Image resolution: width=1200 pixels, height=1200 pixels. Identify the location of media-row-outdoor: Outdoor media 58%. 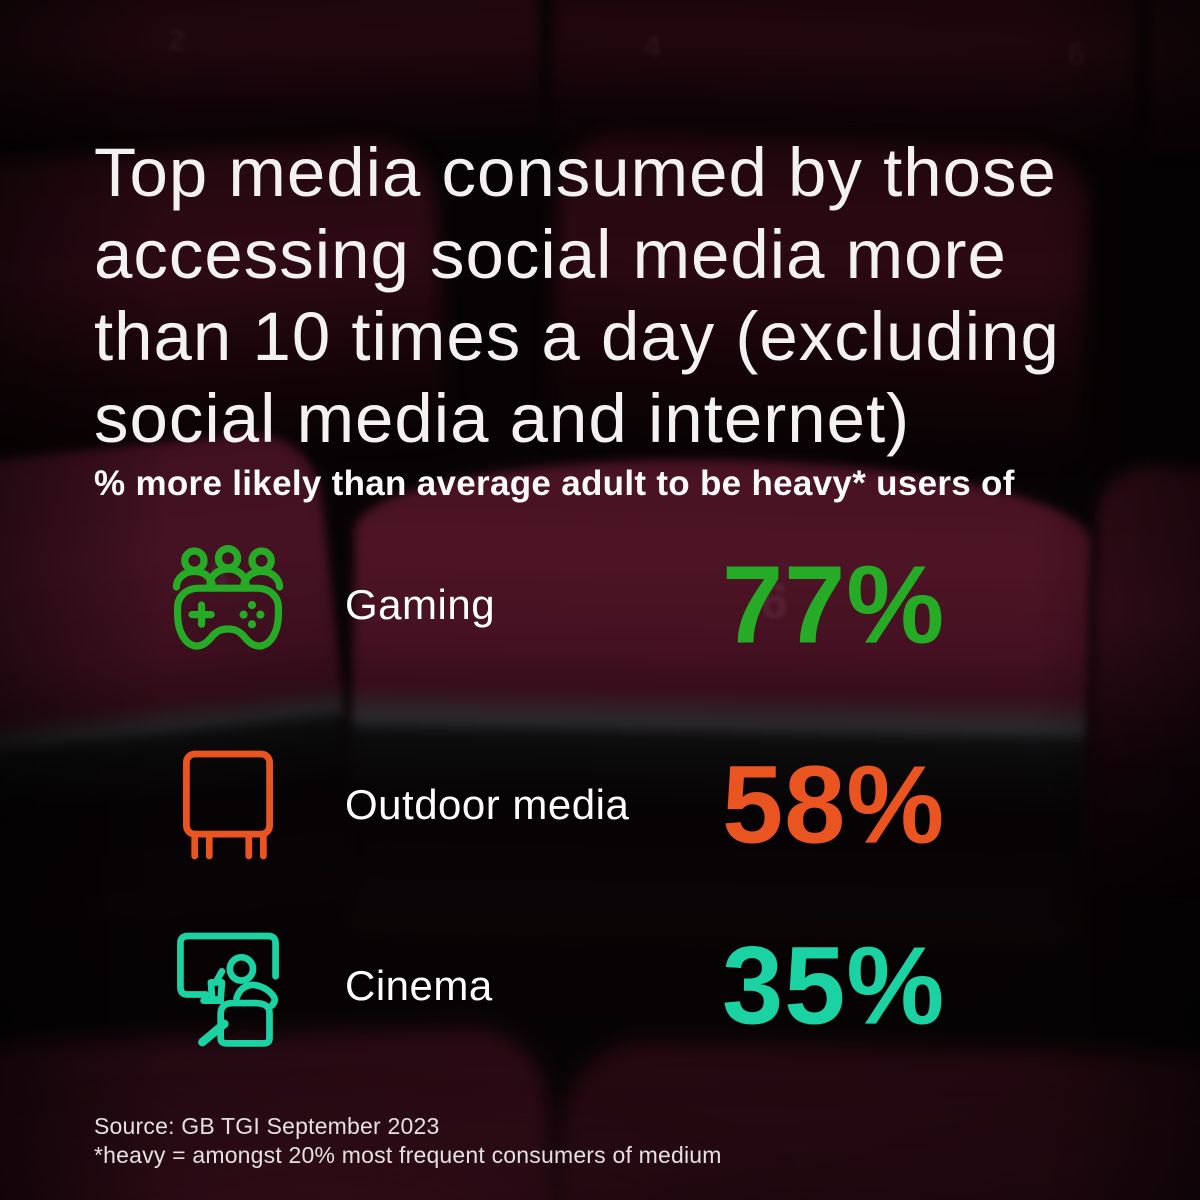
(600, 805).